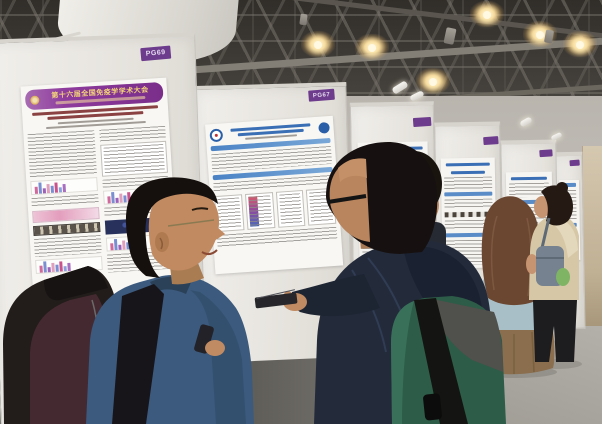 The height and width of the screenshot is (424, 602). What do you see at coordinates (532, 264) in the screenshot?
I see `arm` at bounding box center [532, 264].